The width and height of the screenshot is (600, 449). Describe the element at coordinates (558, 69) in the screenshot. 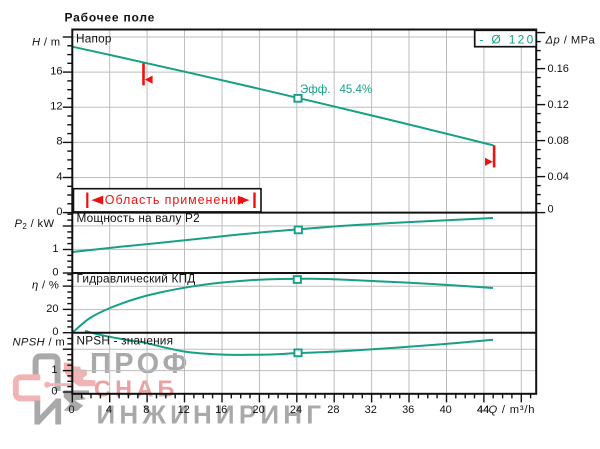

I see `svg-text: 0.16` at that location.